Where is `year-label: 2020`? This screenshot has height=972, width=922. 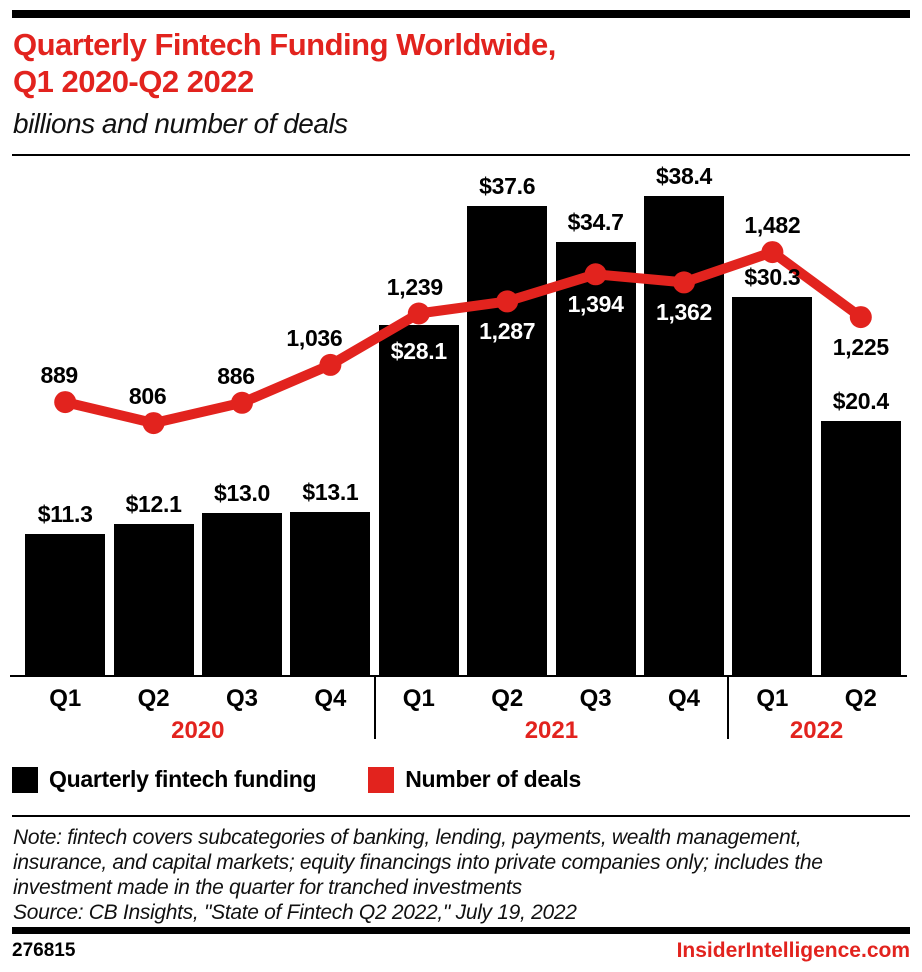
year-label: 2020 is located at coordinates (198, 730).